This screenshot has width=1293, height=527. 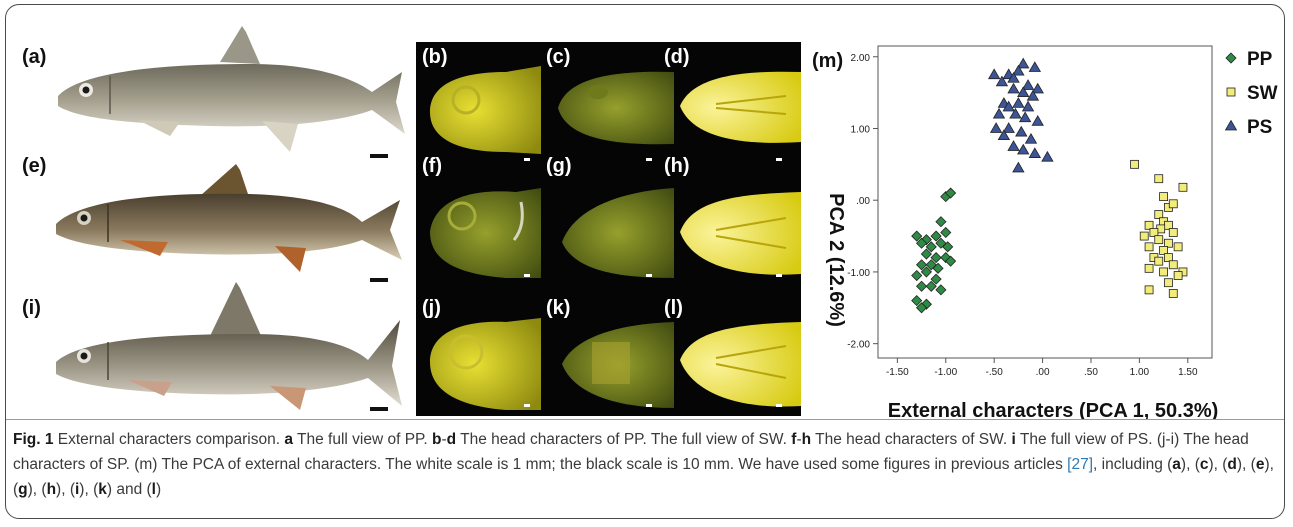 What do you see at coordinates (77, 489) in the screenshot?
I see `caption-fragment: i` at bounding box center [77, 489].